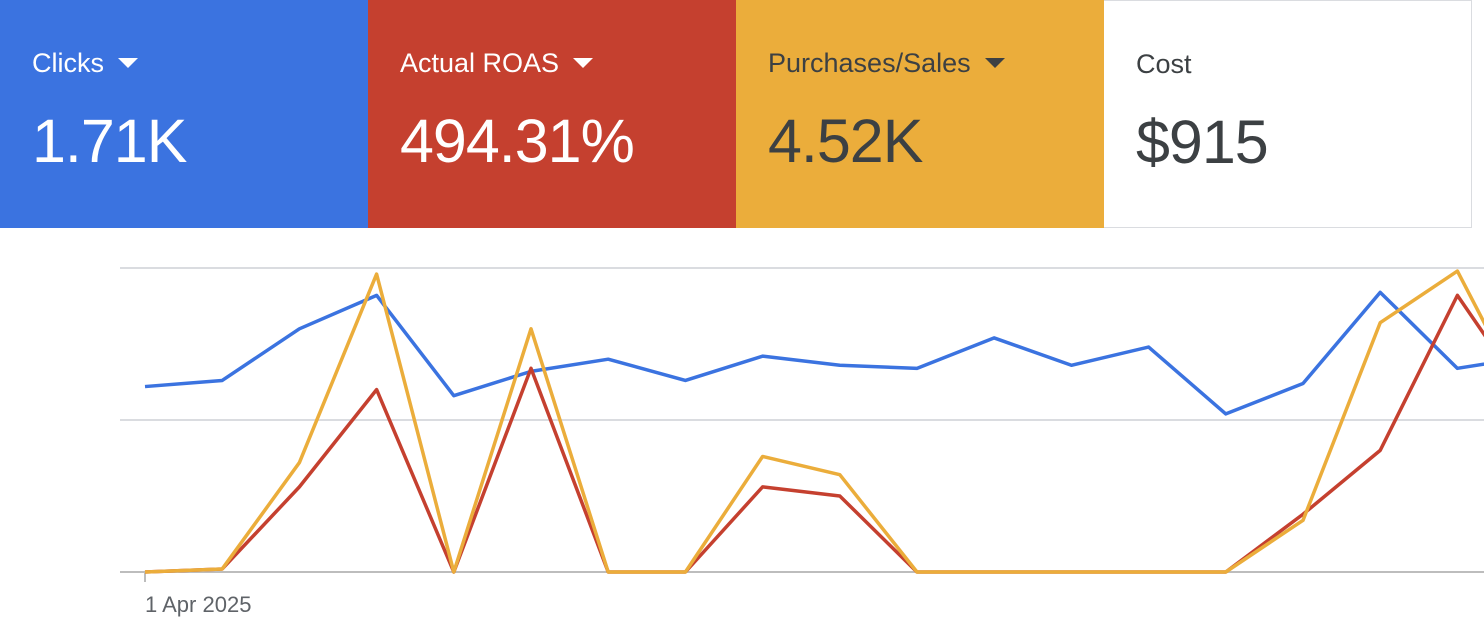 This screenshot has width=1484, height=622. I want to click on scorecard-label: Actual ROAS, so click(497, 63).